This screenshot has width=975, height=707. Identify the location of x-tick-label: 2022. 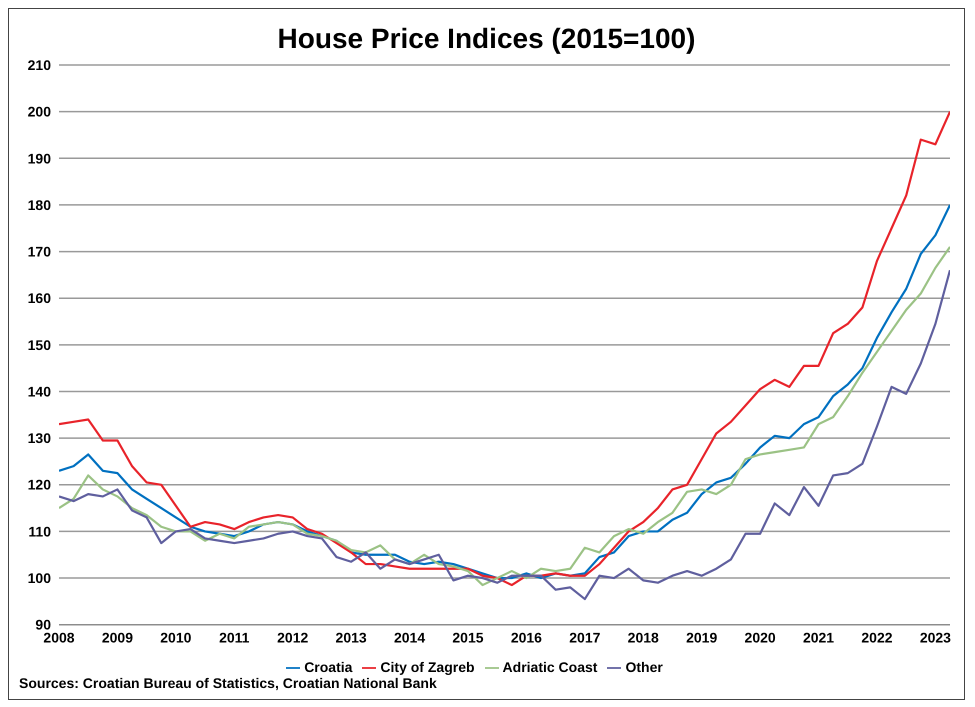
(877, 638).